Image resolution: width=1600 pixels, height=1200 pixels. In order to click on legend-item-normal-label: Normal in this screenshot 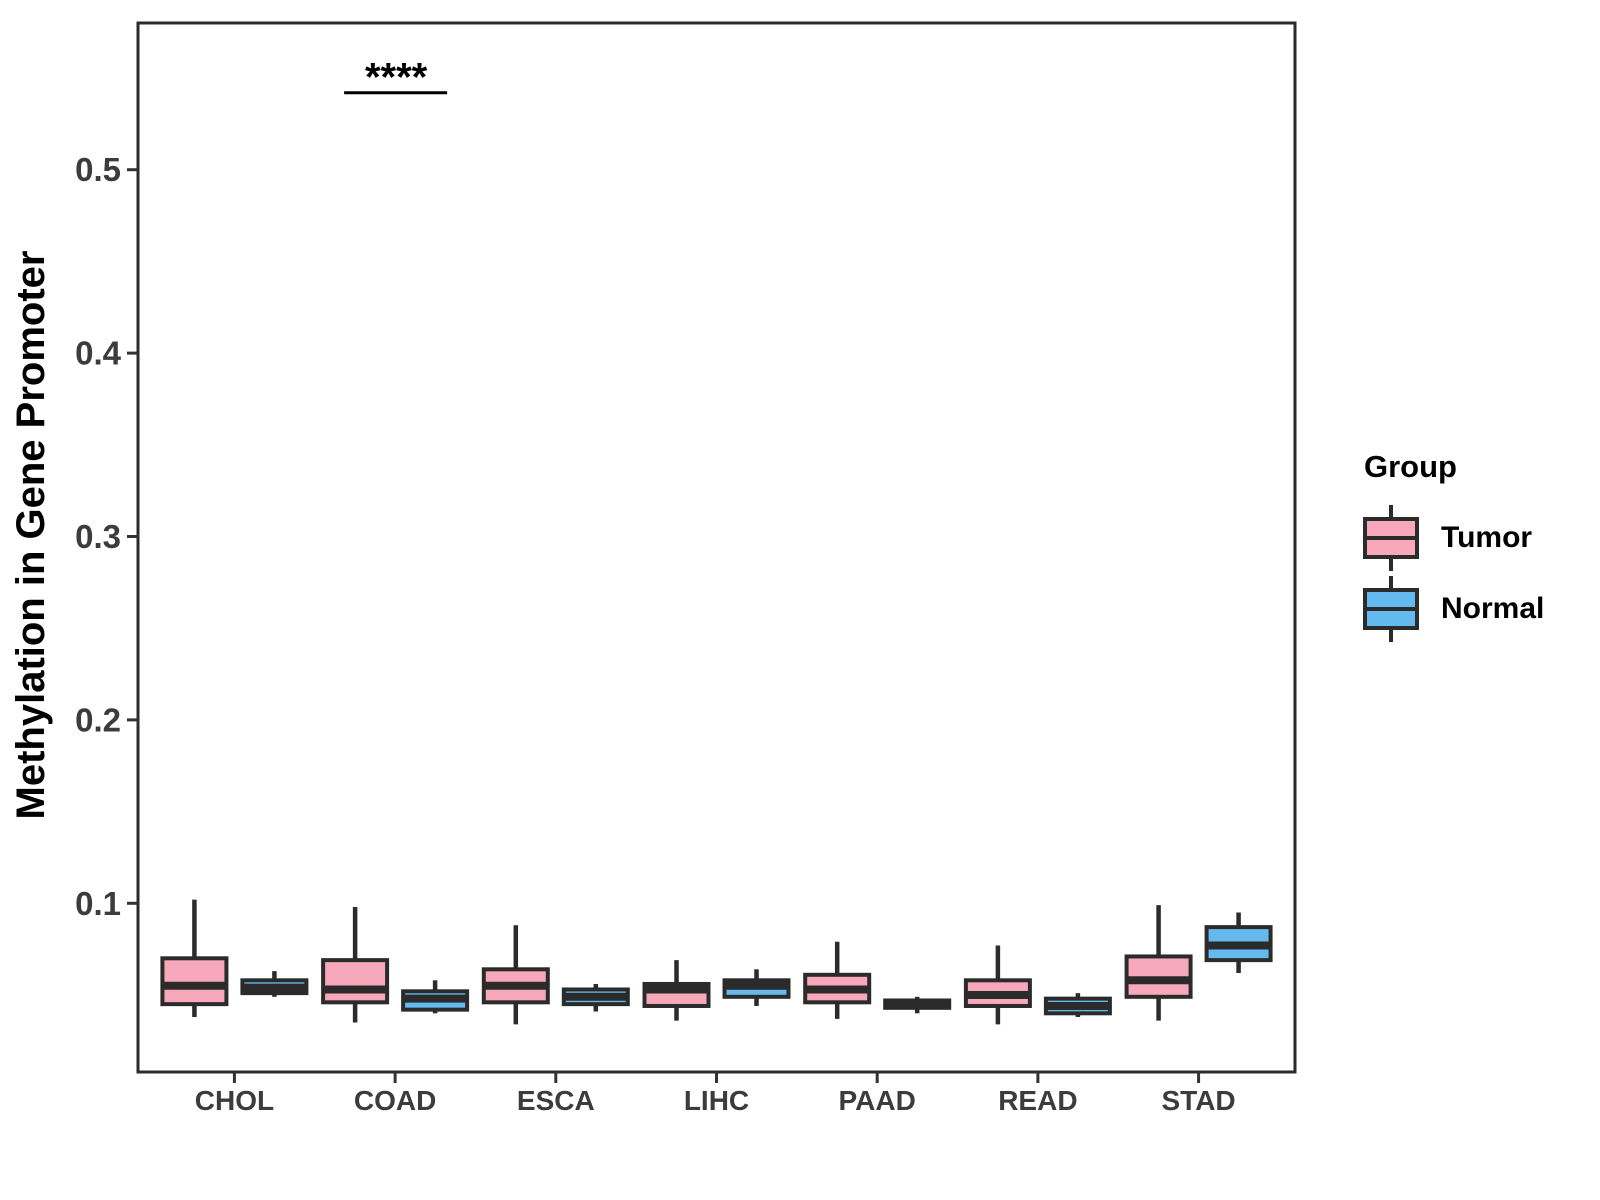, I will do `click(1493, 608)`.